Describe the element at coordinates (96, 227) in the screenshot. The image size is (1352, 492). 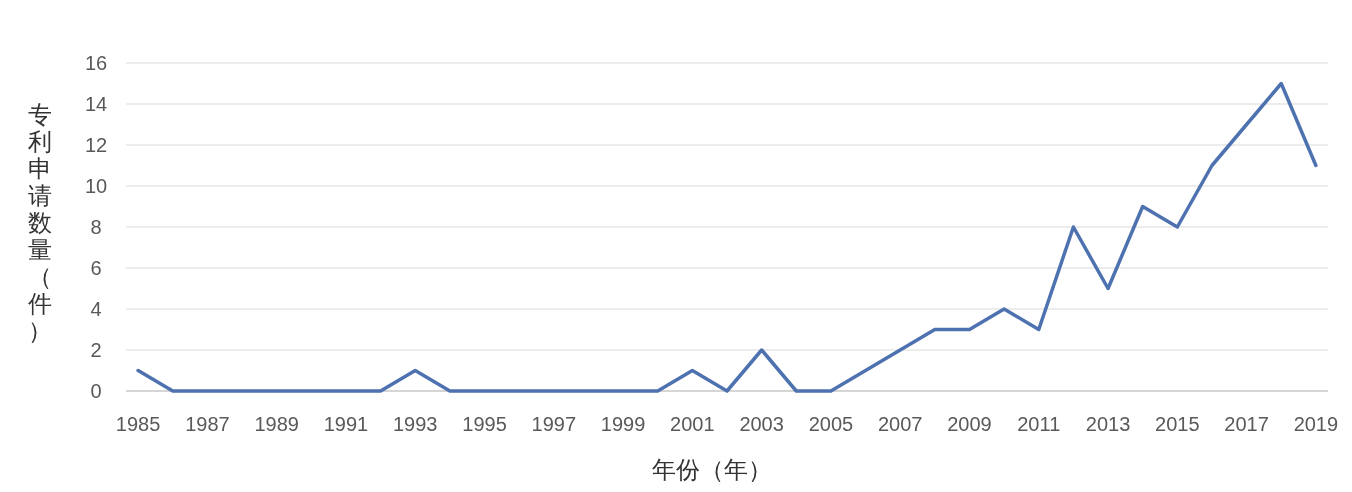
I see `y-tick-label: 8` at that location.